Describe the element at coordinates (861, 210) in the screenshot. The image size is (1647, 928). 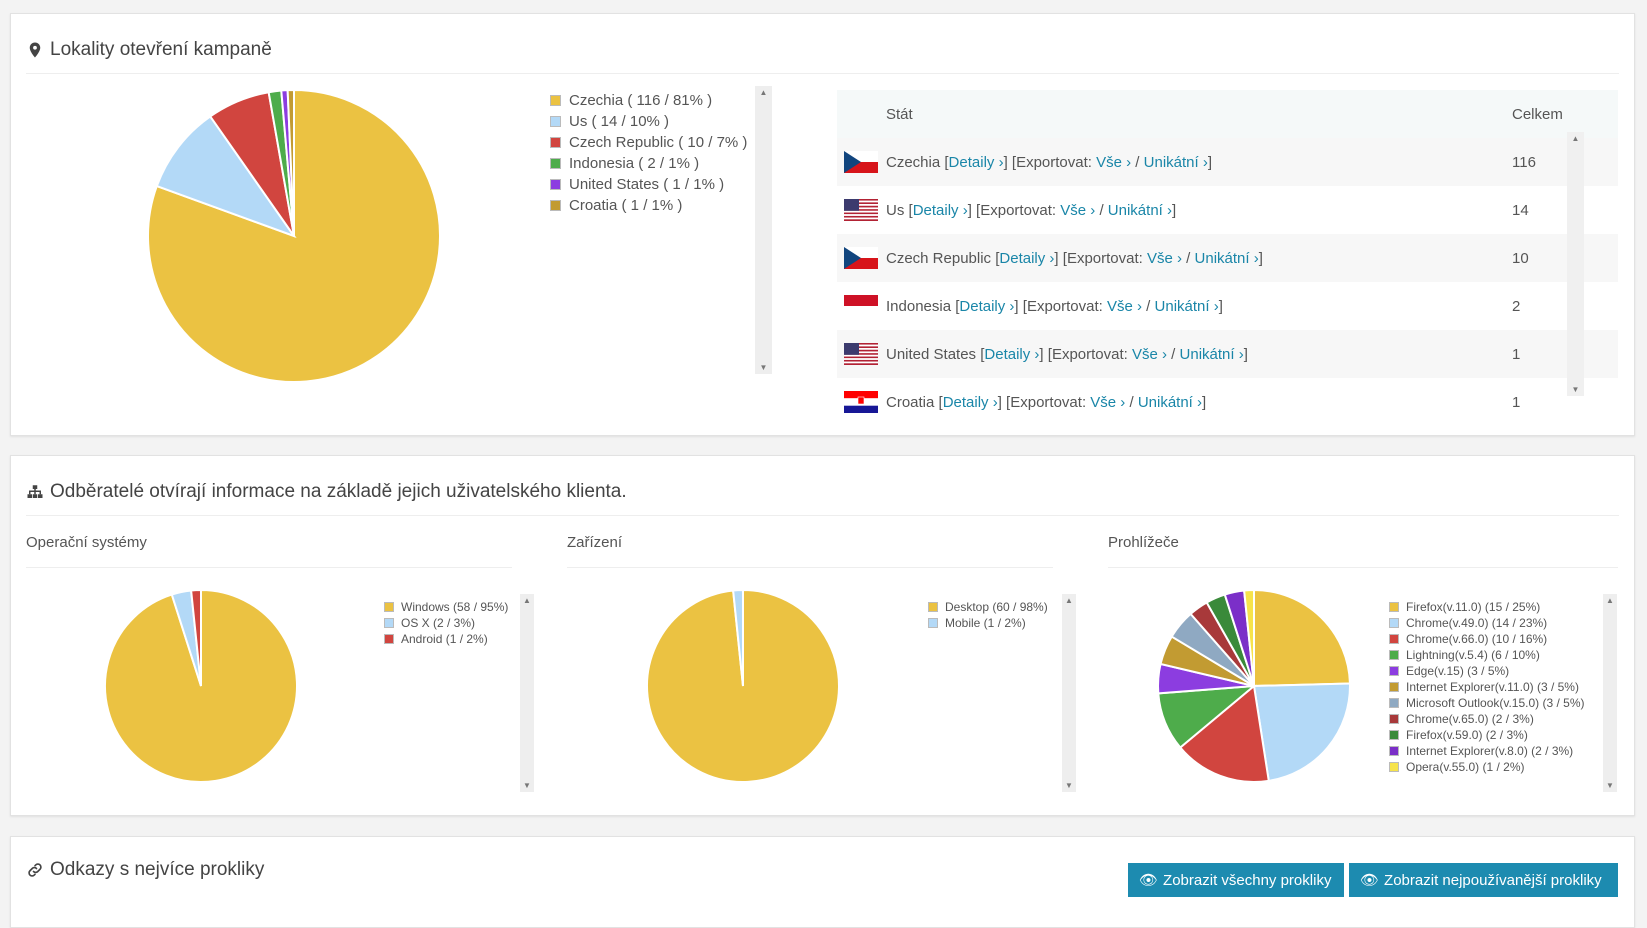
I see `us-flag-icon` at that location.